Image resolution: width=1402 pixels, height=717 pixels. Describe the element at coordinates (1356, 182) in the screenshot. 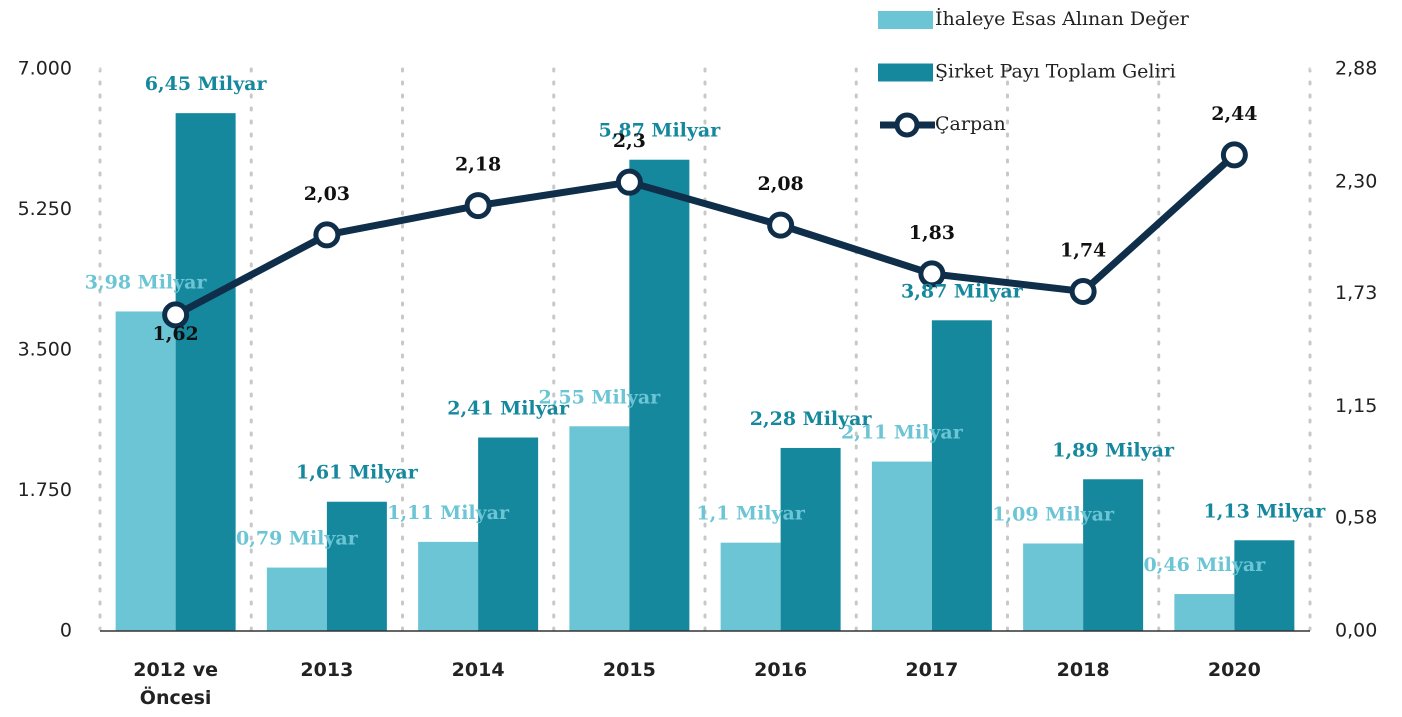

I see `y2-tick-label: 2,30` at that location.